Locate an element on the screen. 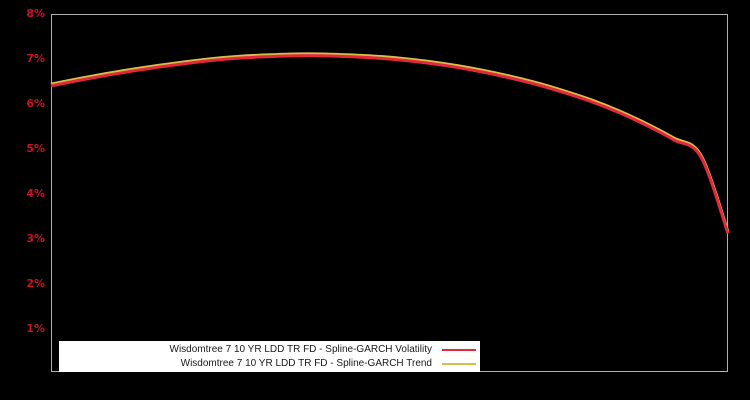  y-axis-tick-label: 2% is located at coordinates (35, 283).